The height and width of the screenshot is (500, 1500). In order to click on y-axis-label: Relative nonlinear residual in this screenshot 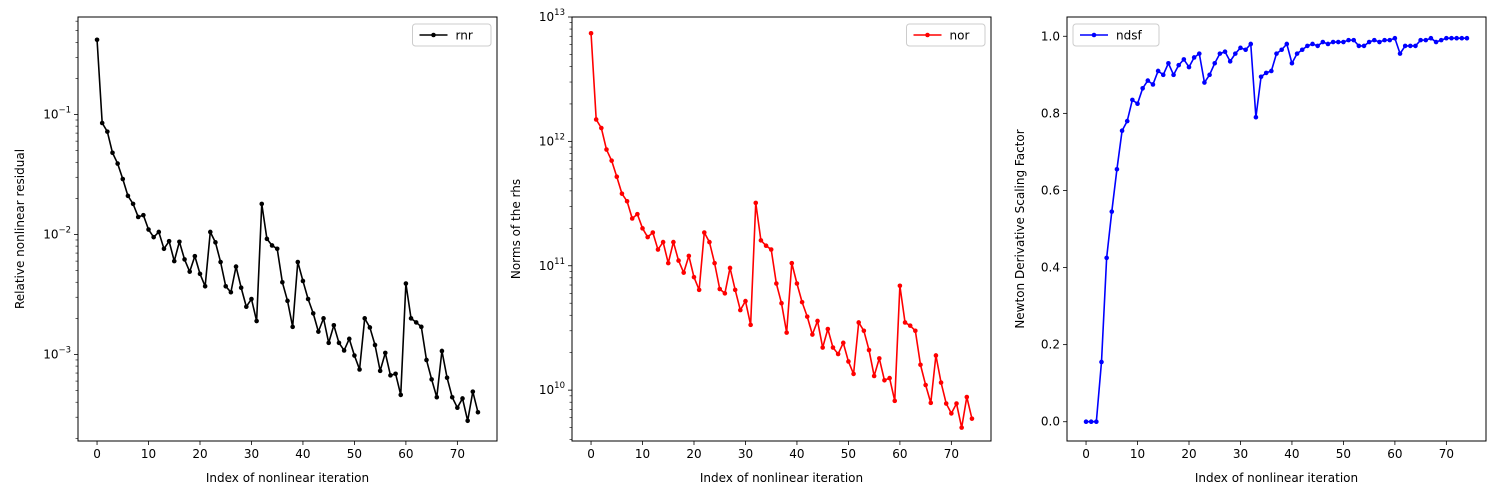, I will do `click(20, 229)`.